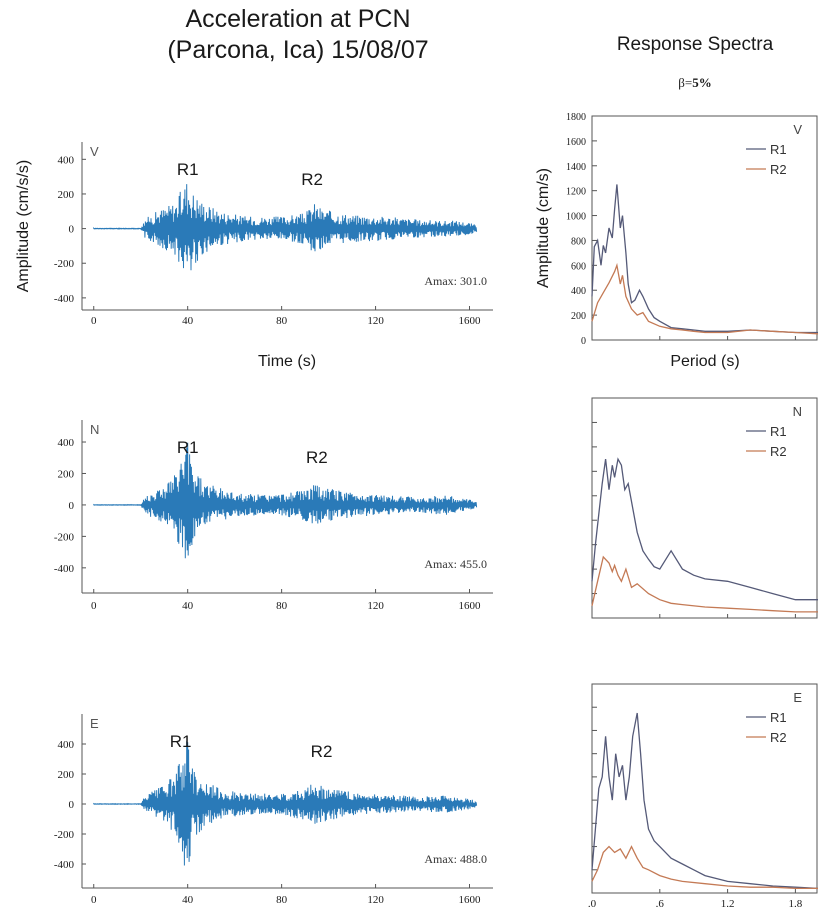  I want to click on main-title-line2: (Parcona, Ica) 15/08/07, so click(298, 50).